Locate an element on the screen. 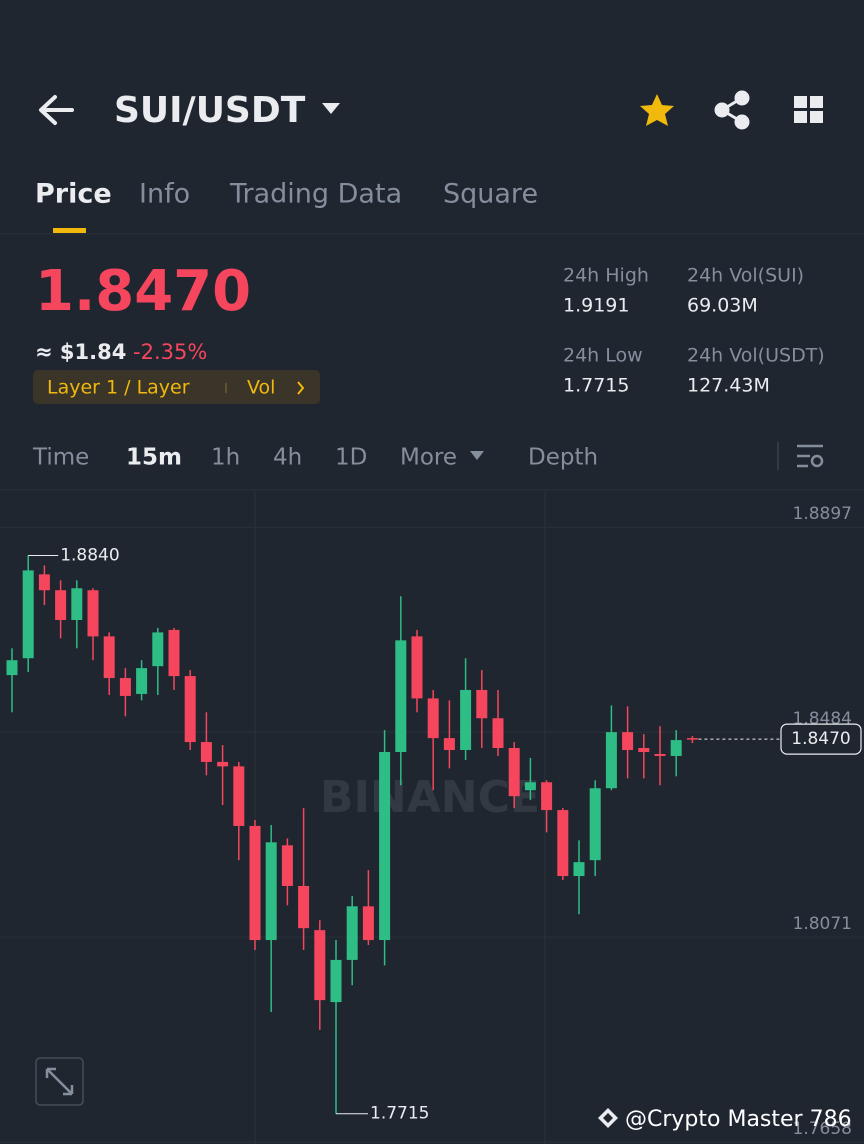  watermark: BINANCE is located at coordinates (430, 797).